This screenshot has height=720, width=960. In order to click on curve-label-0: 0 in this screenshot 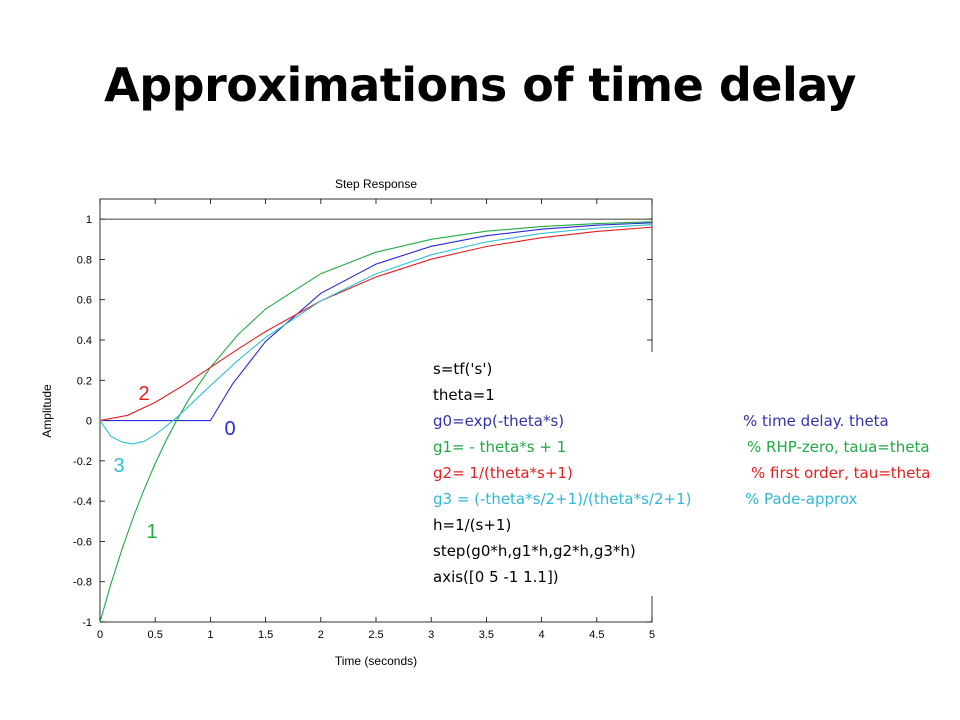, I will do `click(229, 429)`.